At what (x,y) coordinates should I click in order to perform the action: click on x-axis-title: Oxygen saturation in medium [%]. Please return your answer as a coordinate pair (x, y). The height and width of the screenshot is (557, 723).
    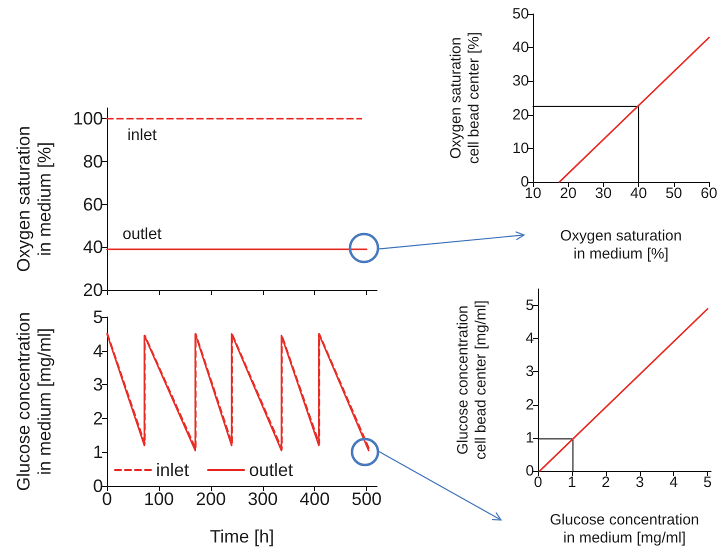
    Looking at the image, I should click on (621, 245).